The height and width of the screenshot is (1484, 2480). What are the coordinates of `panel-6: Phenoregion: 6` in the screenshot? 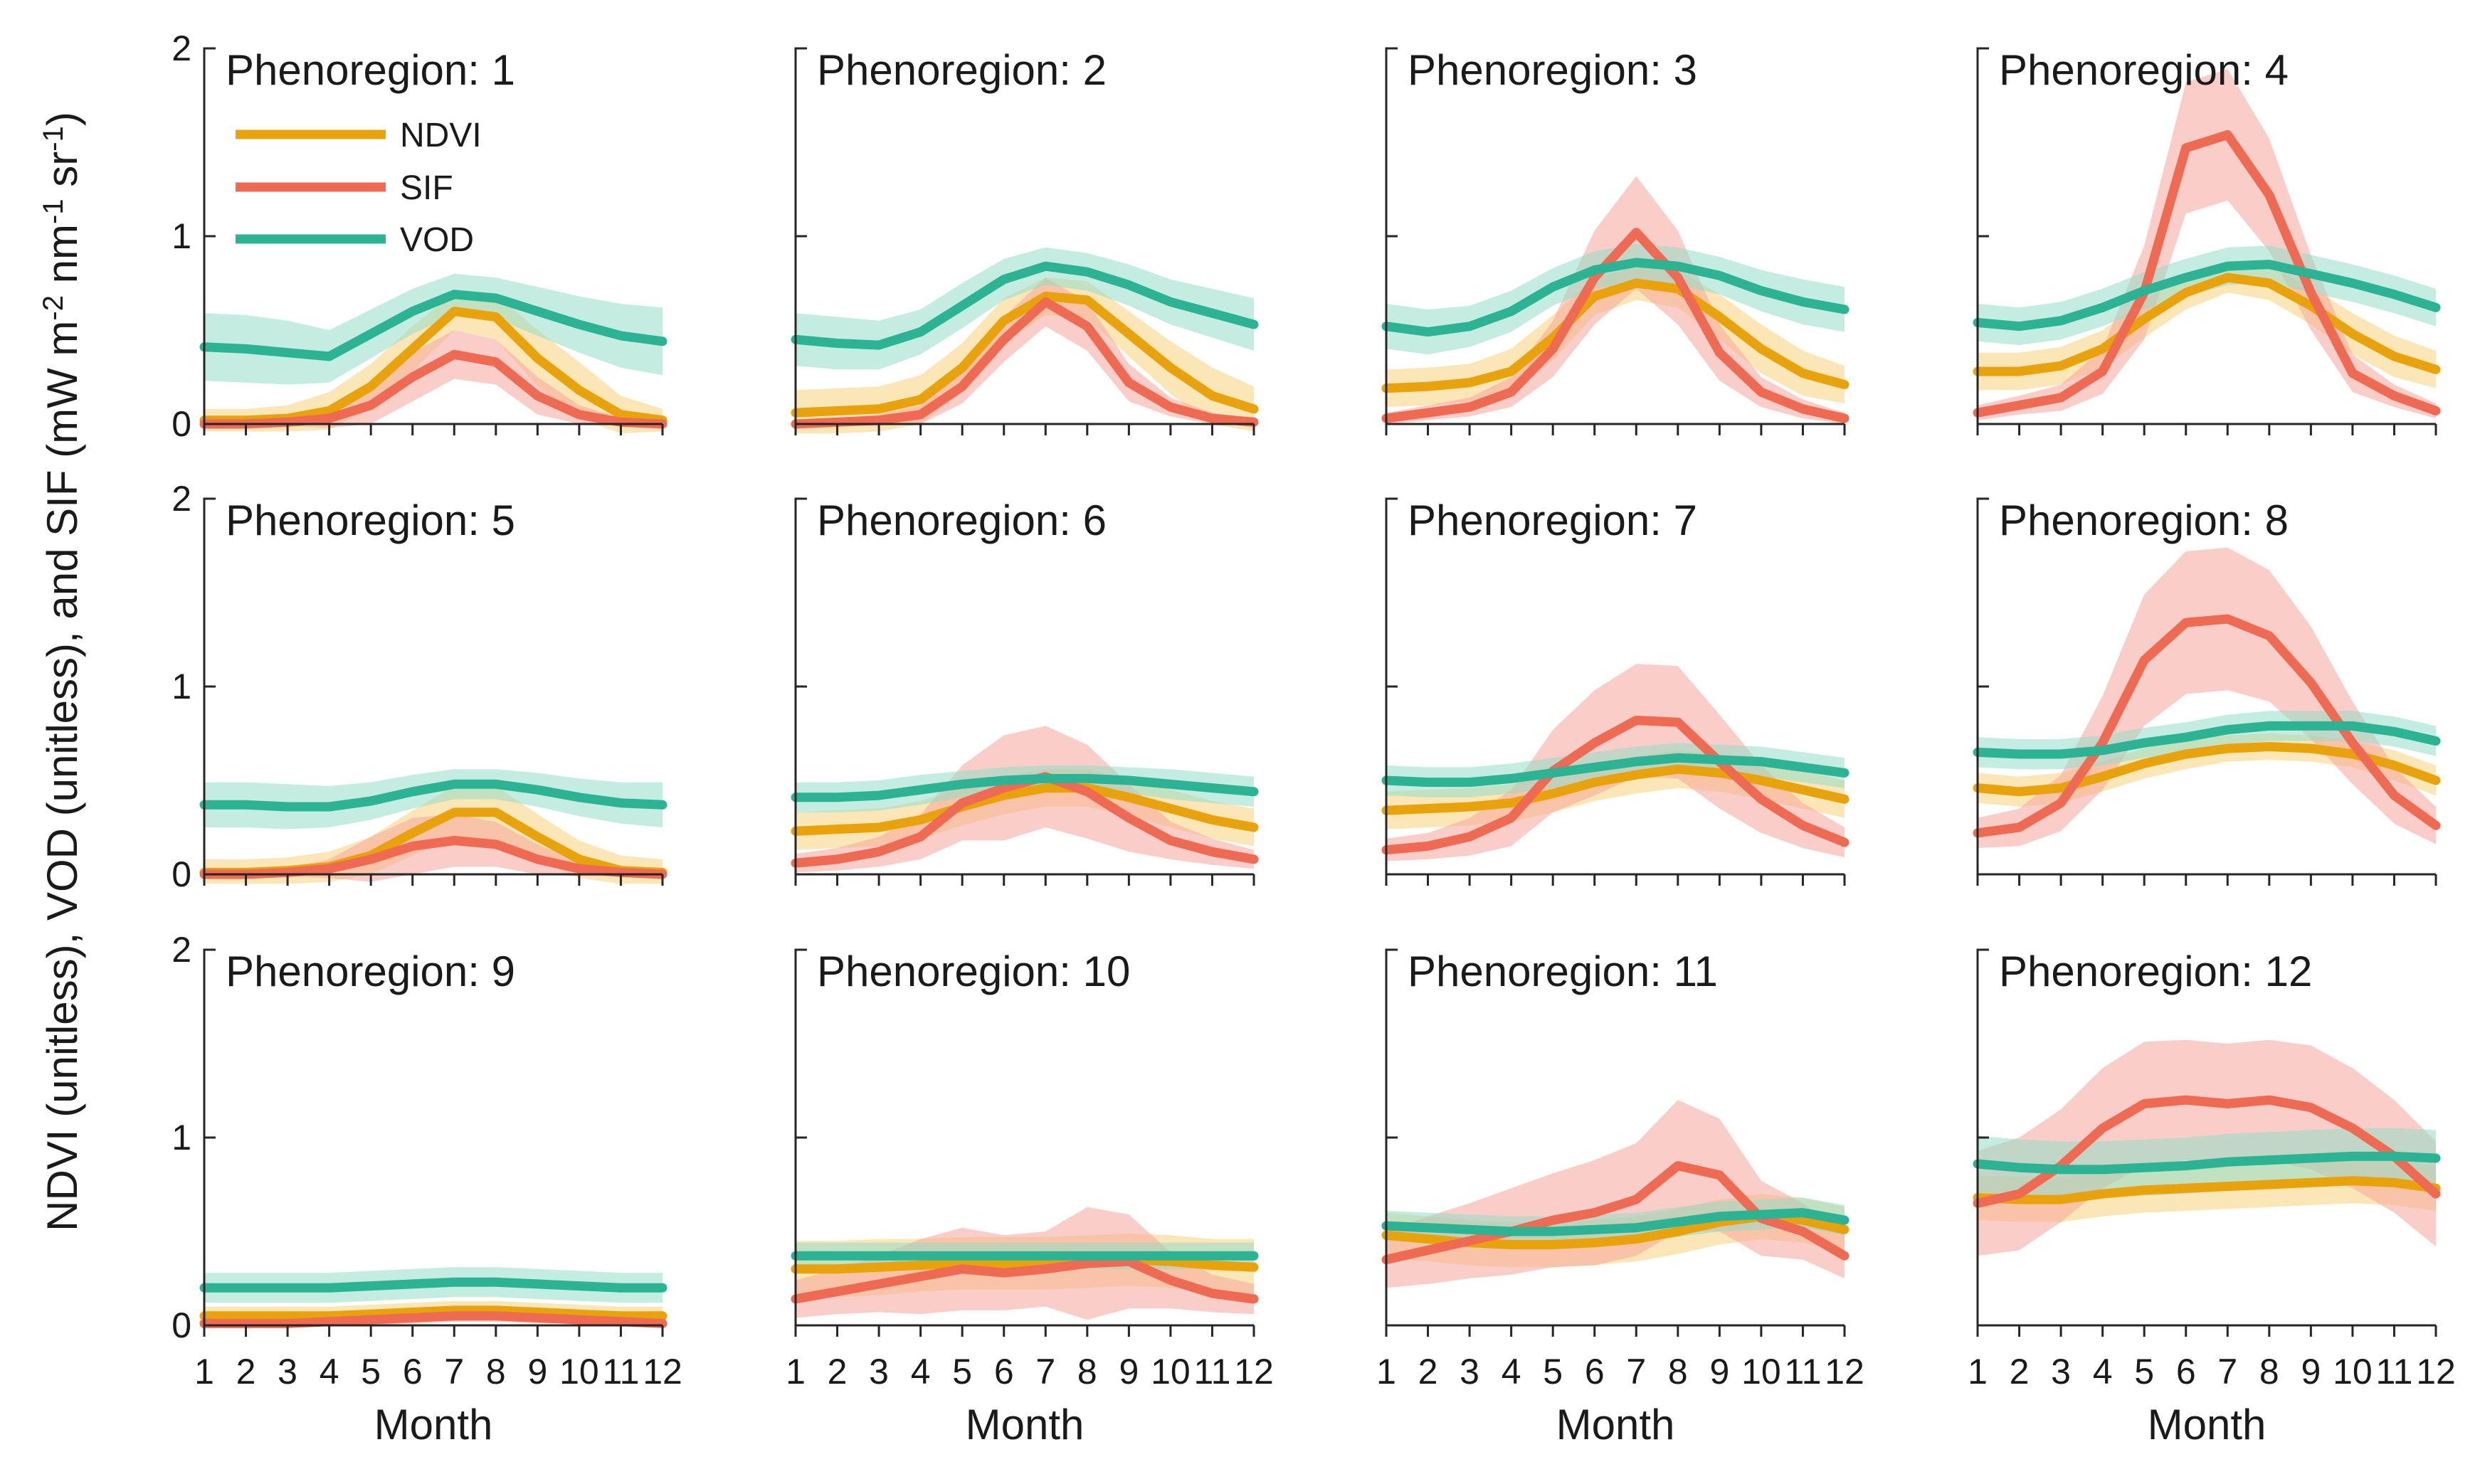 It's located at (1025, 691).